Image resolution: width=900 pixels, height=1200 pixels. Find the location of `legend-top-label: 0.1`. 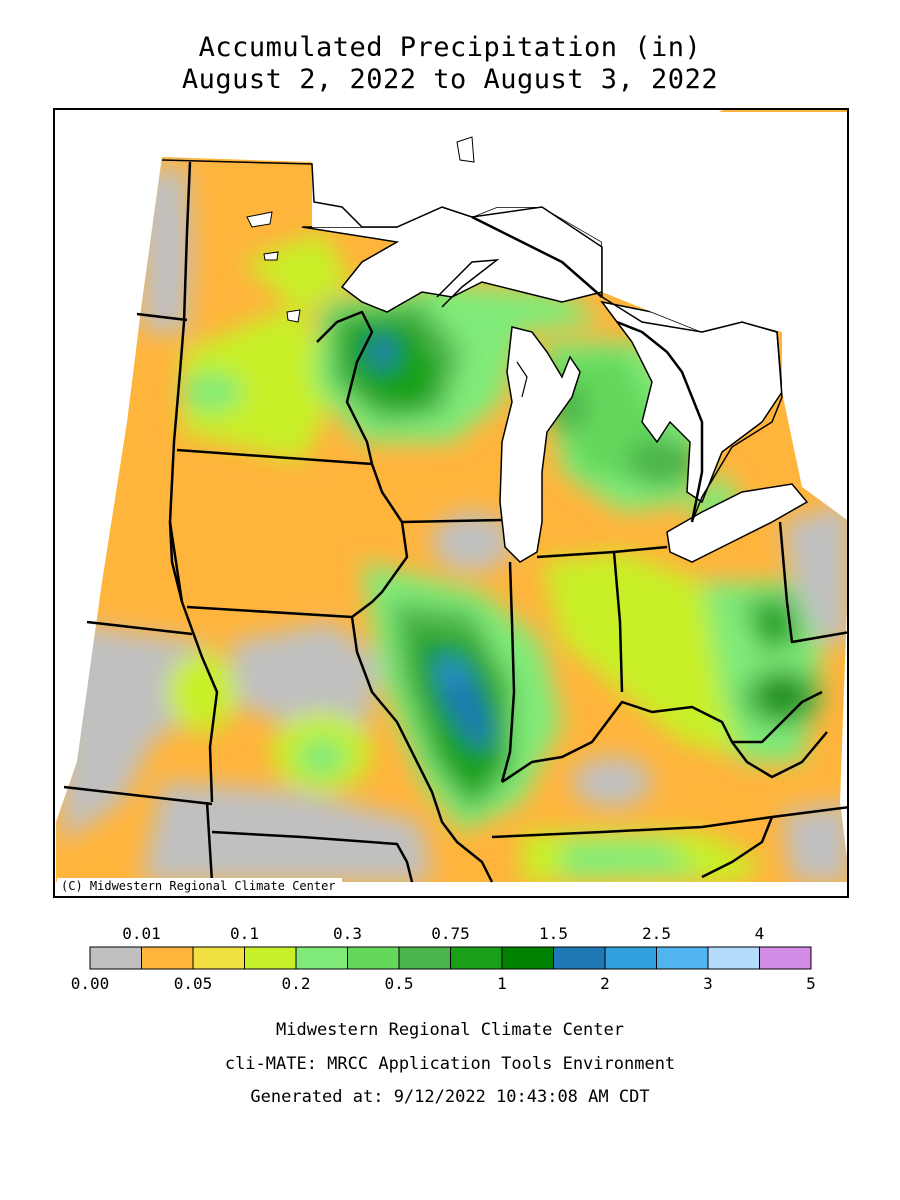

legend-top-label: 0.1 is located at coordinates (244, 933).